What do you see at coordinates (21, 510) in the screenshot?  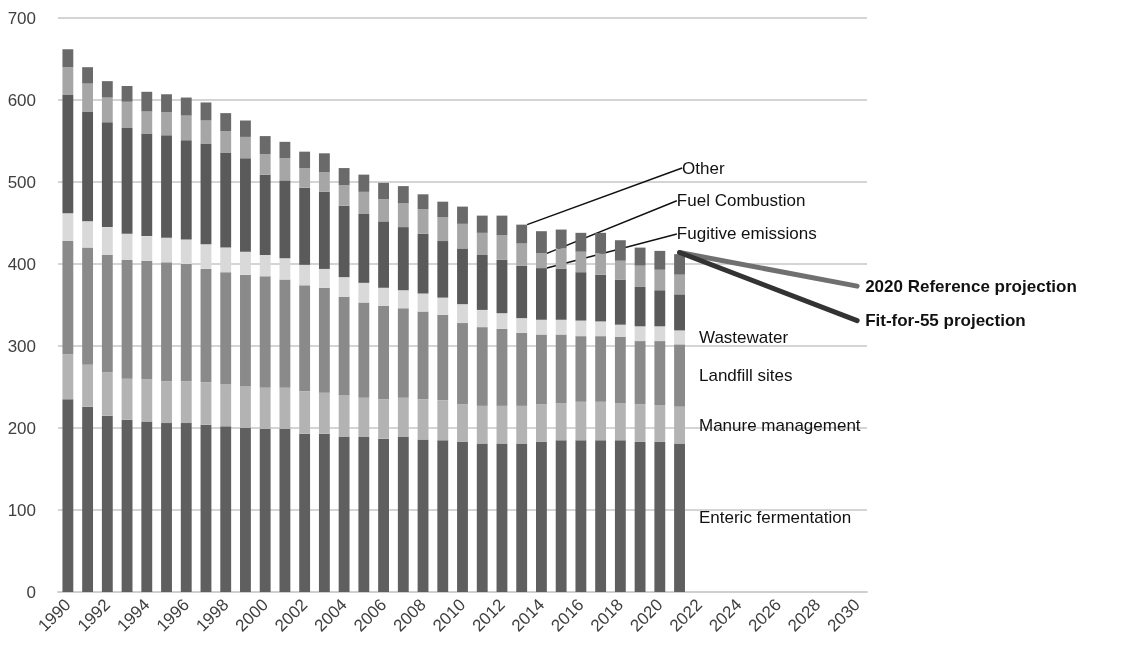 I see `y-tick-label: 100` at bounding box center [21, 510].